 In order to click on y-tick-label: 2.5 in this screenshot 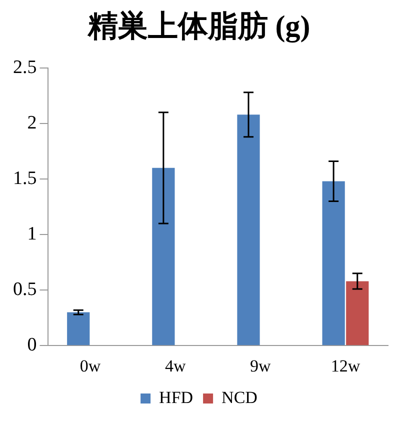, I will do `click(25, 67)`.